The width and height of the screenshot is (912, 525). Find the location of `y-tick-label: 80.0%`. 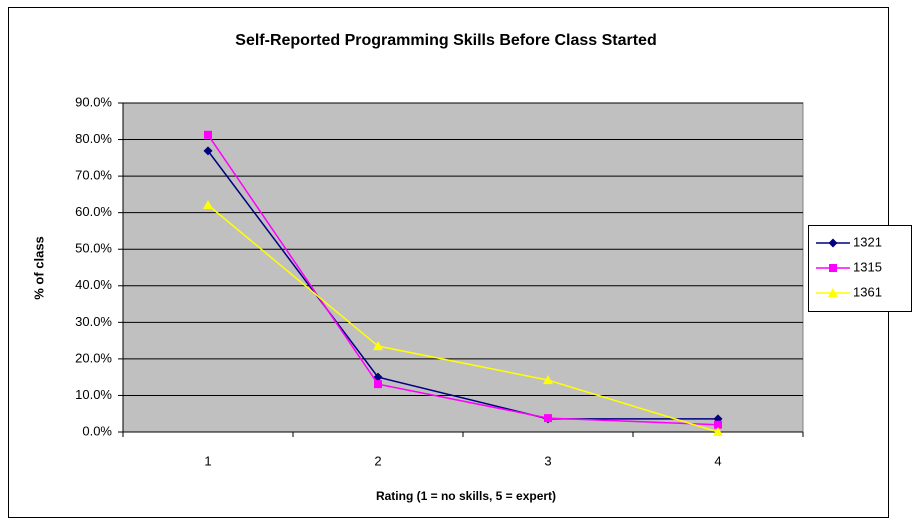

y-tick-label: 80.0% is located at coordinates (93, 138).